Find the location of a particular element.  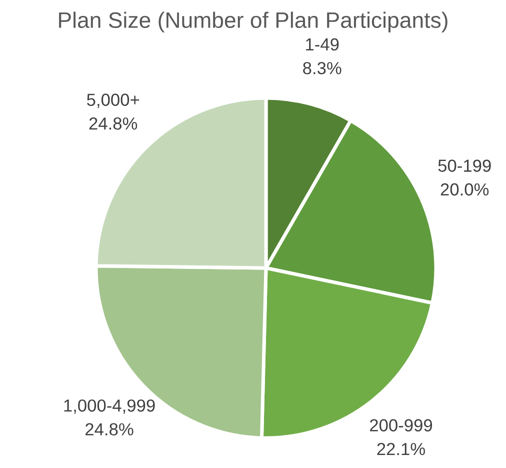

data-label: 20.0% is located at coordinates (464, 189).